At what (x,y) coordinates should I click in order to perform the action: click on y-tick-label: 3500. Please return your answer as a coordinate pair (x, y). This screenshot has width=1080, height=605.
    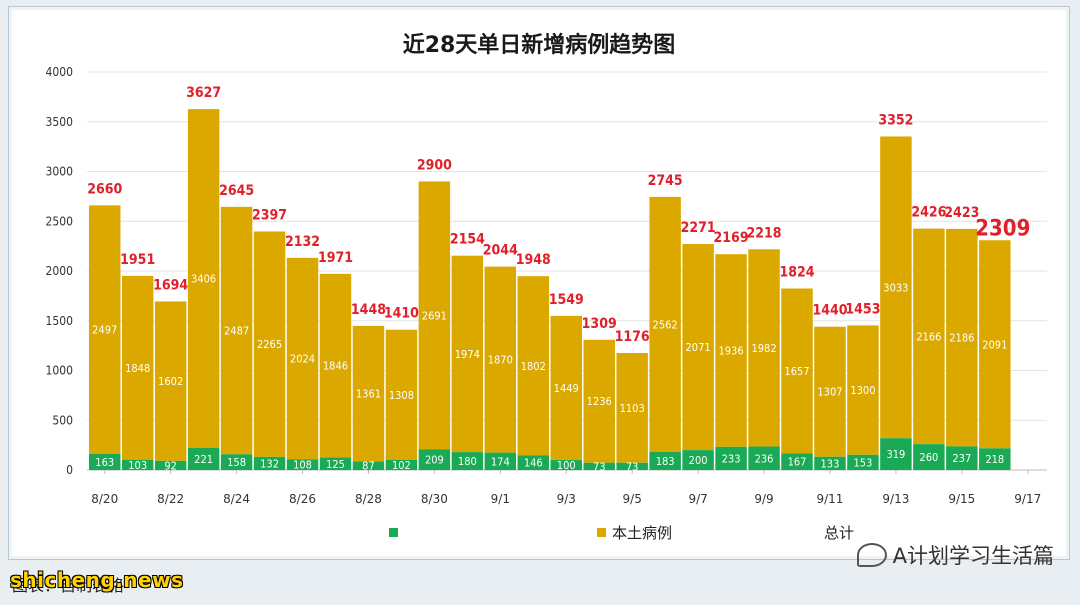
    Looking at the image, I should click on (60, 122).